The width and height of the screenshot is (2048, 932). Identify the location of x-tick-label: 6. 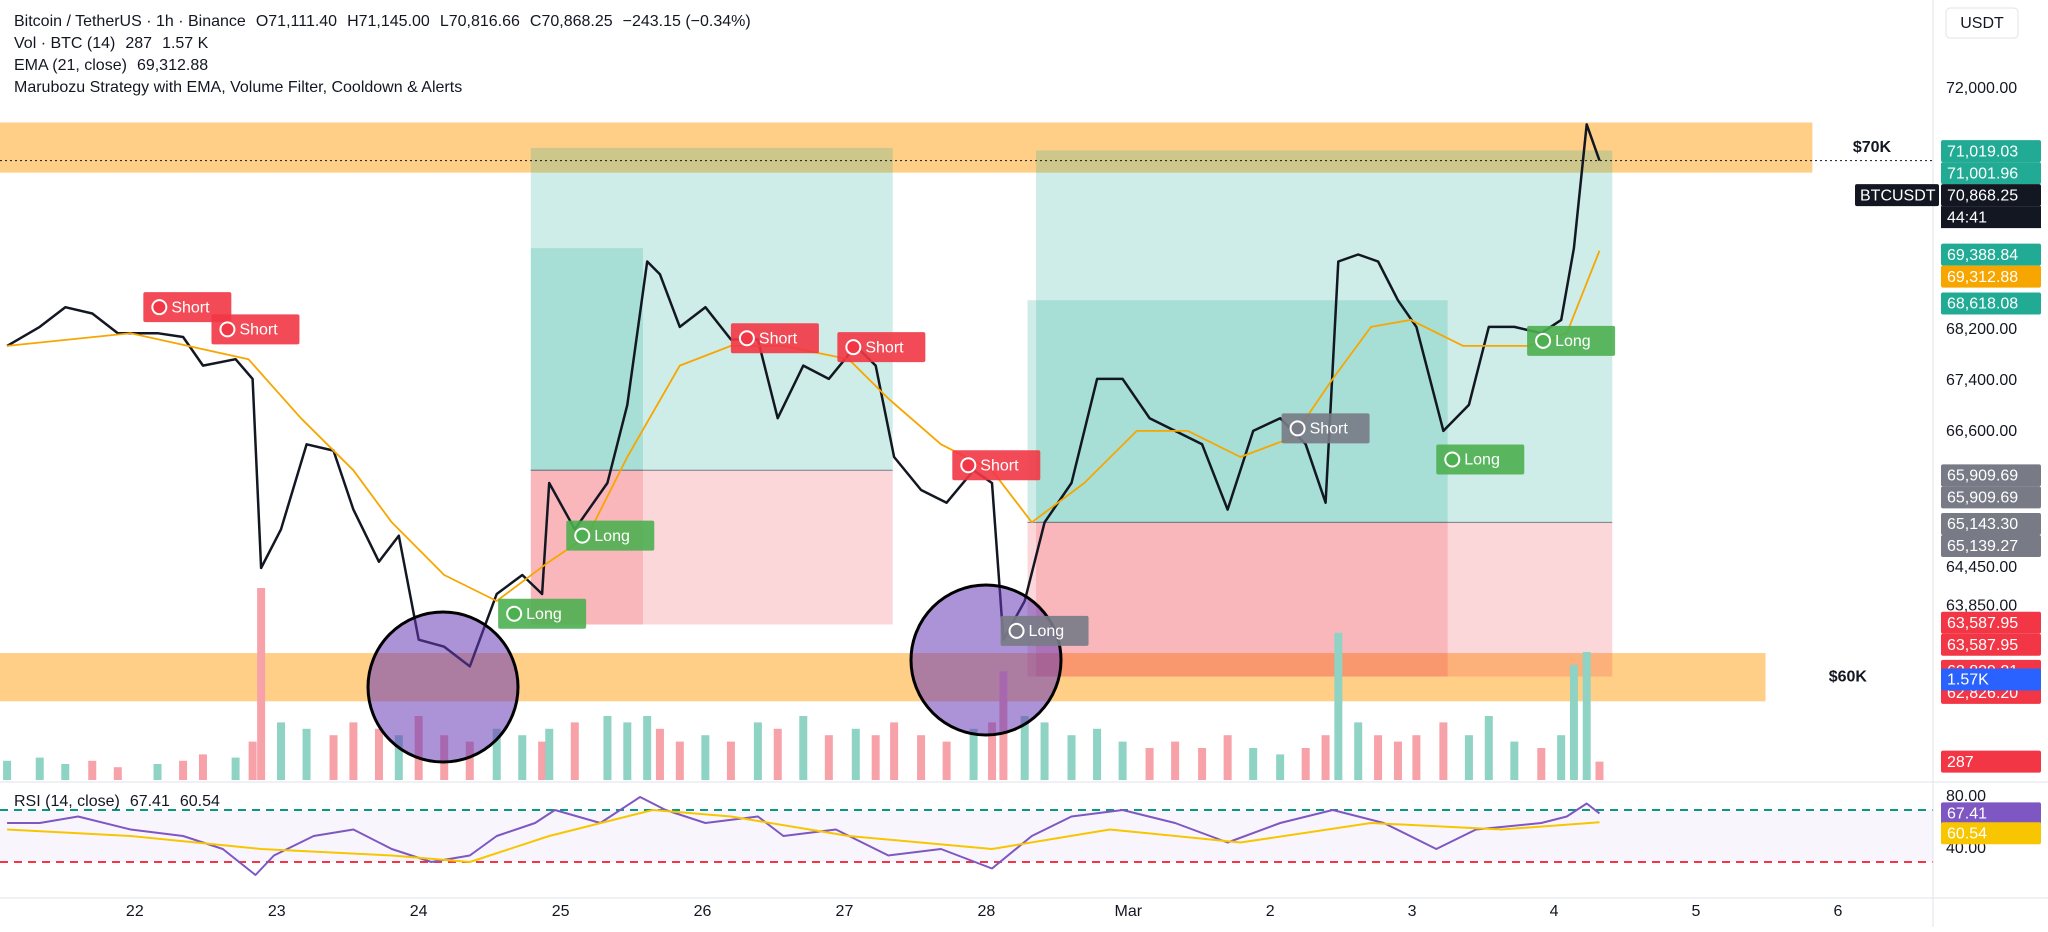
(1837, 911).